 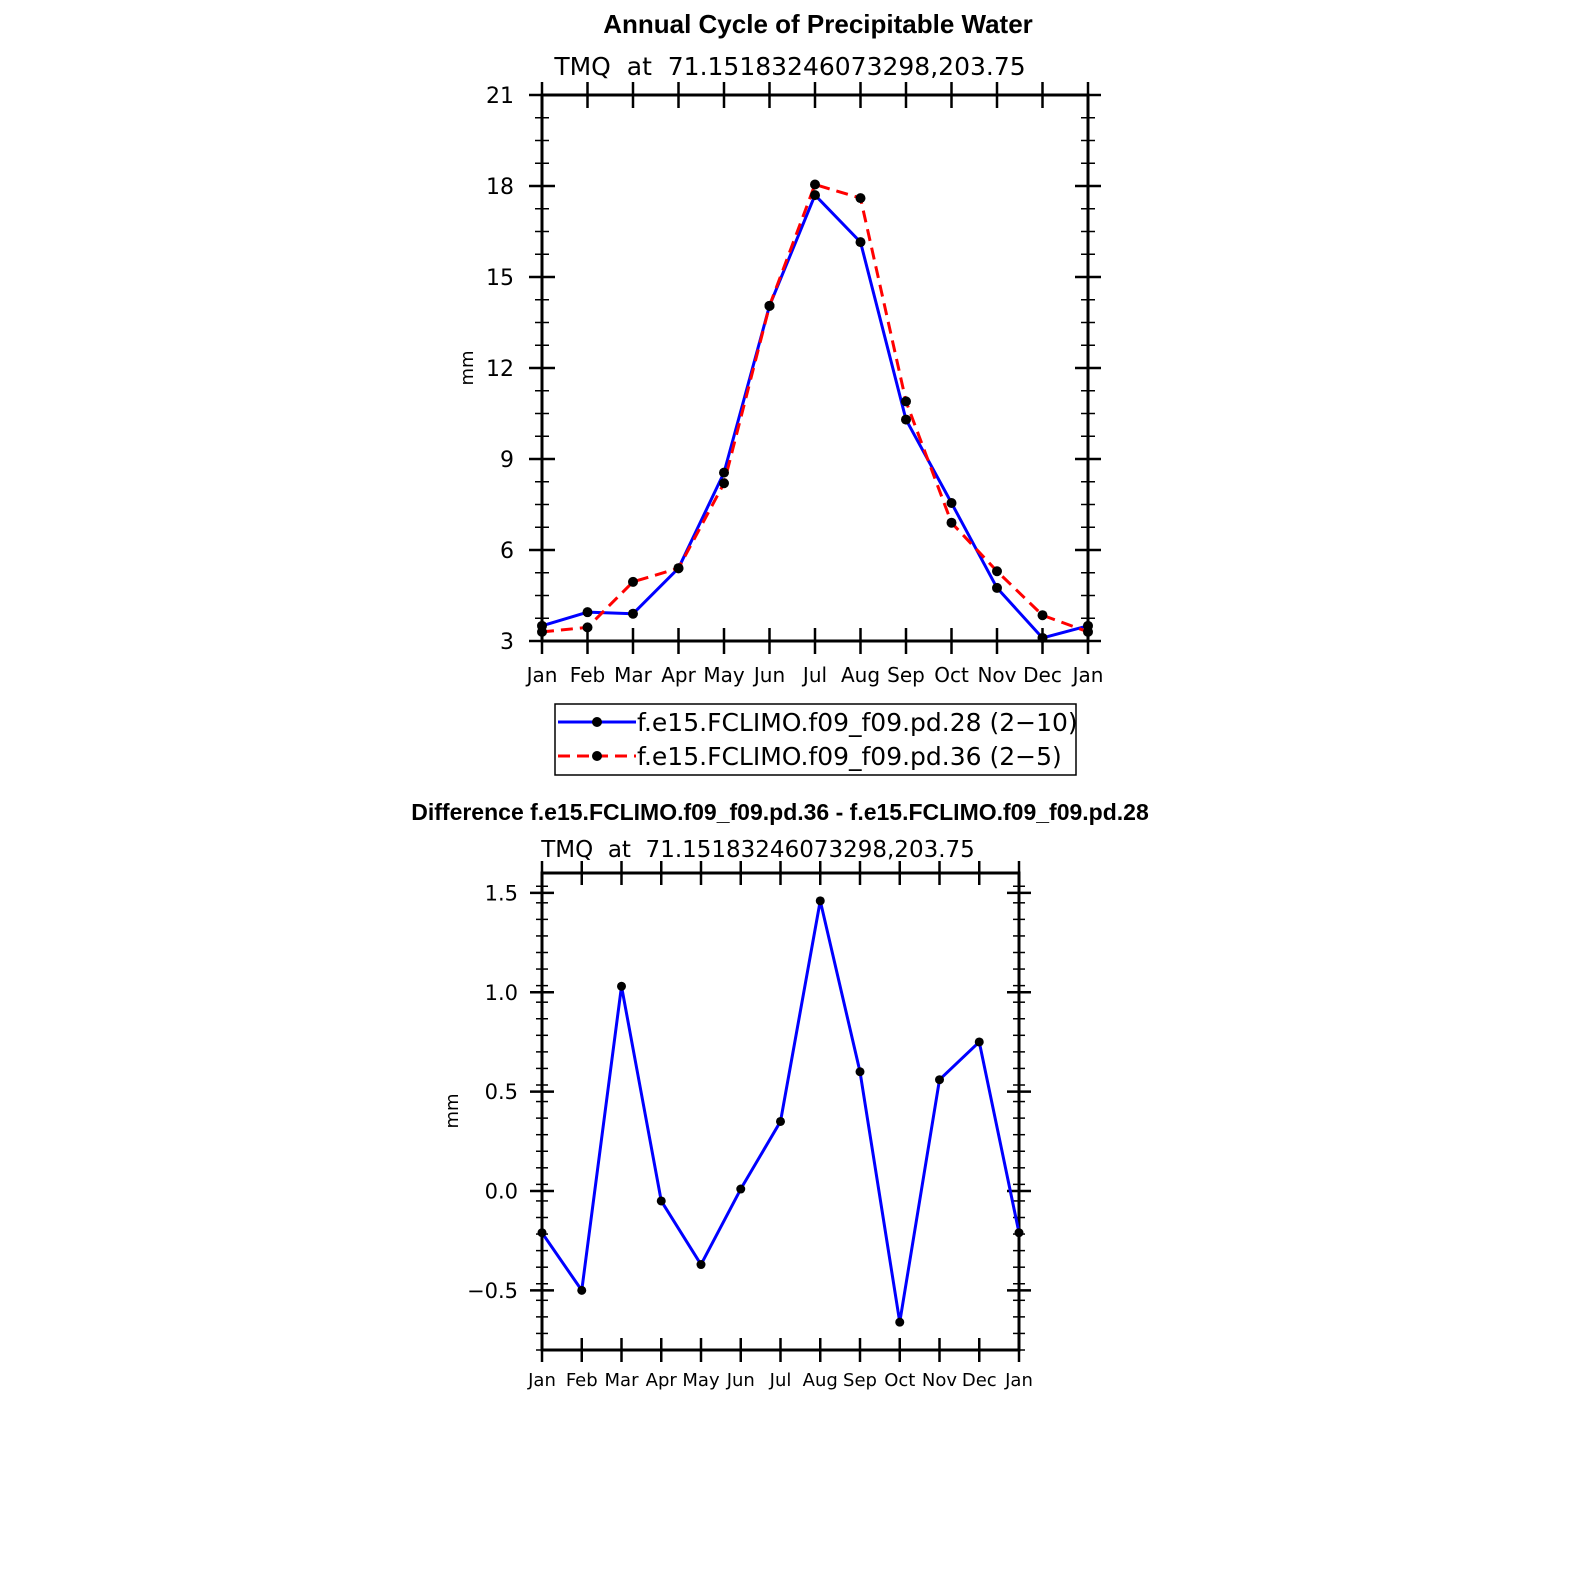 I want to click on y-tick-label: 3, so click(x=507, y=642).